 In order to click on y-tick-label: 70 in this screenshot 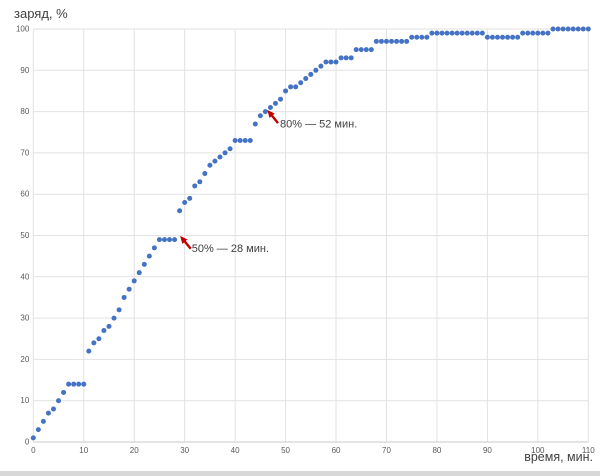, I will do `click(24, 152)`.